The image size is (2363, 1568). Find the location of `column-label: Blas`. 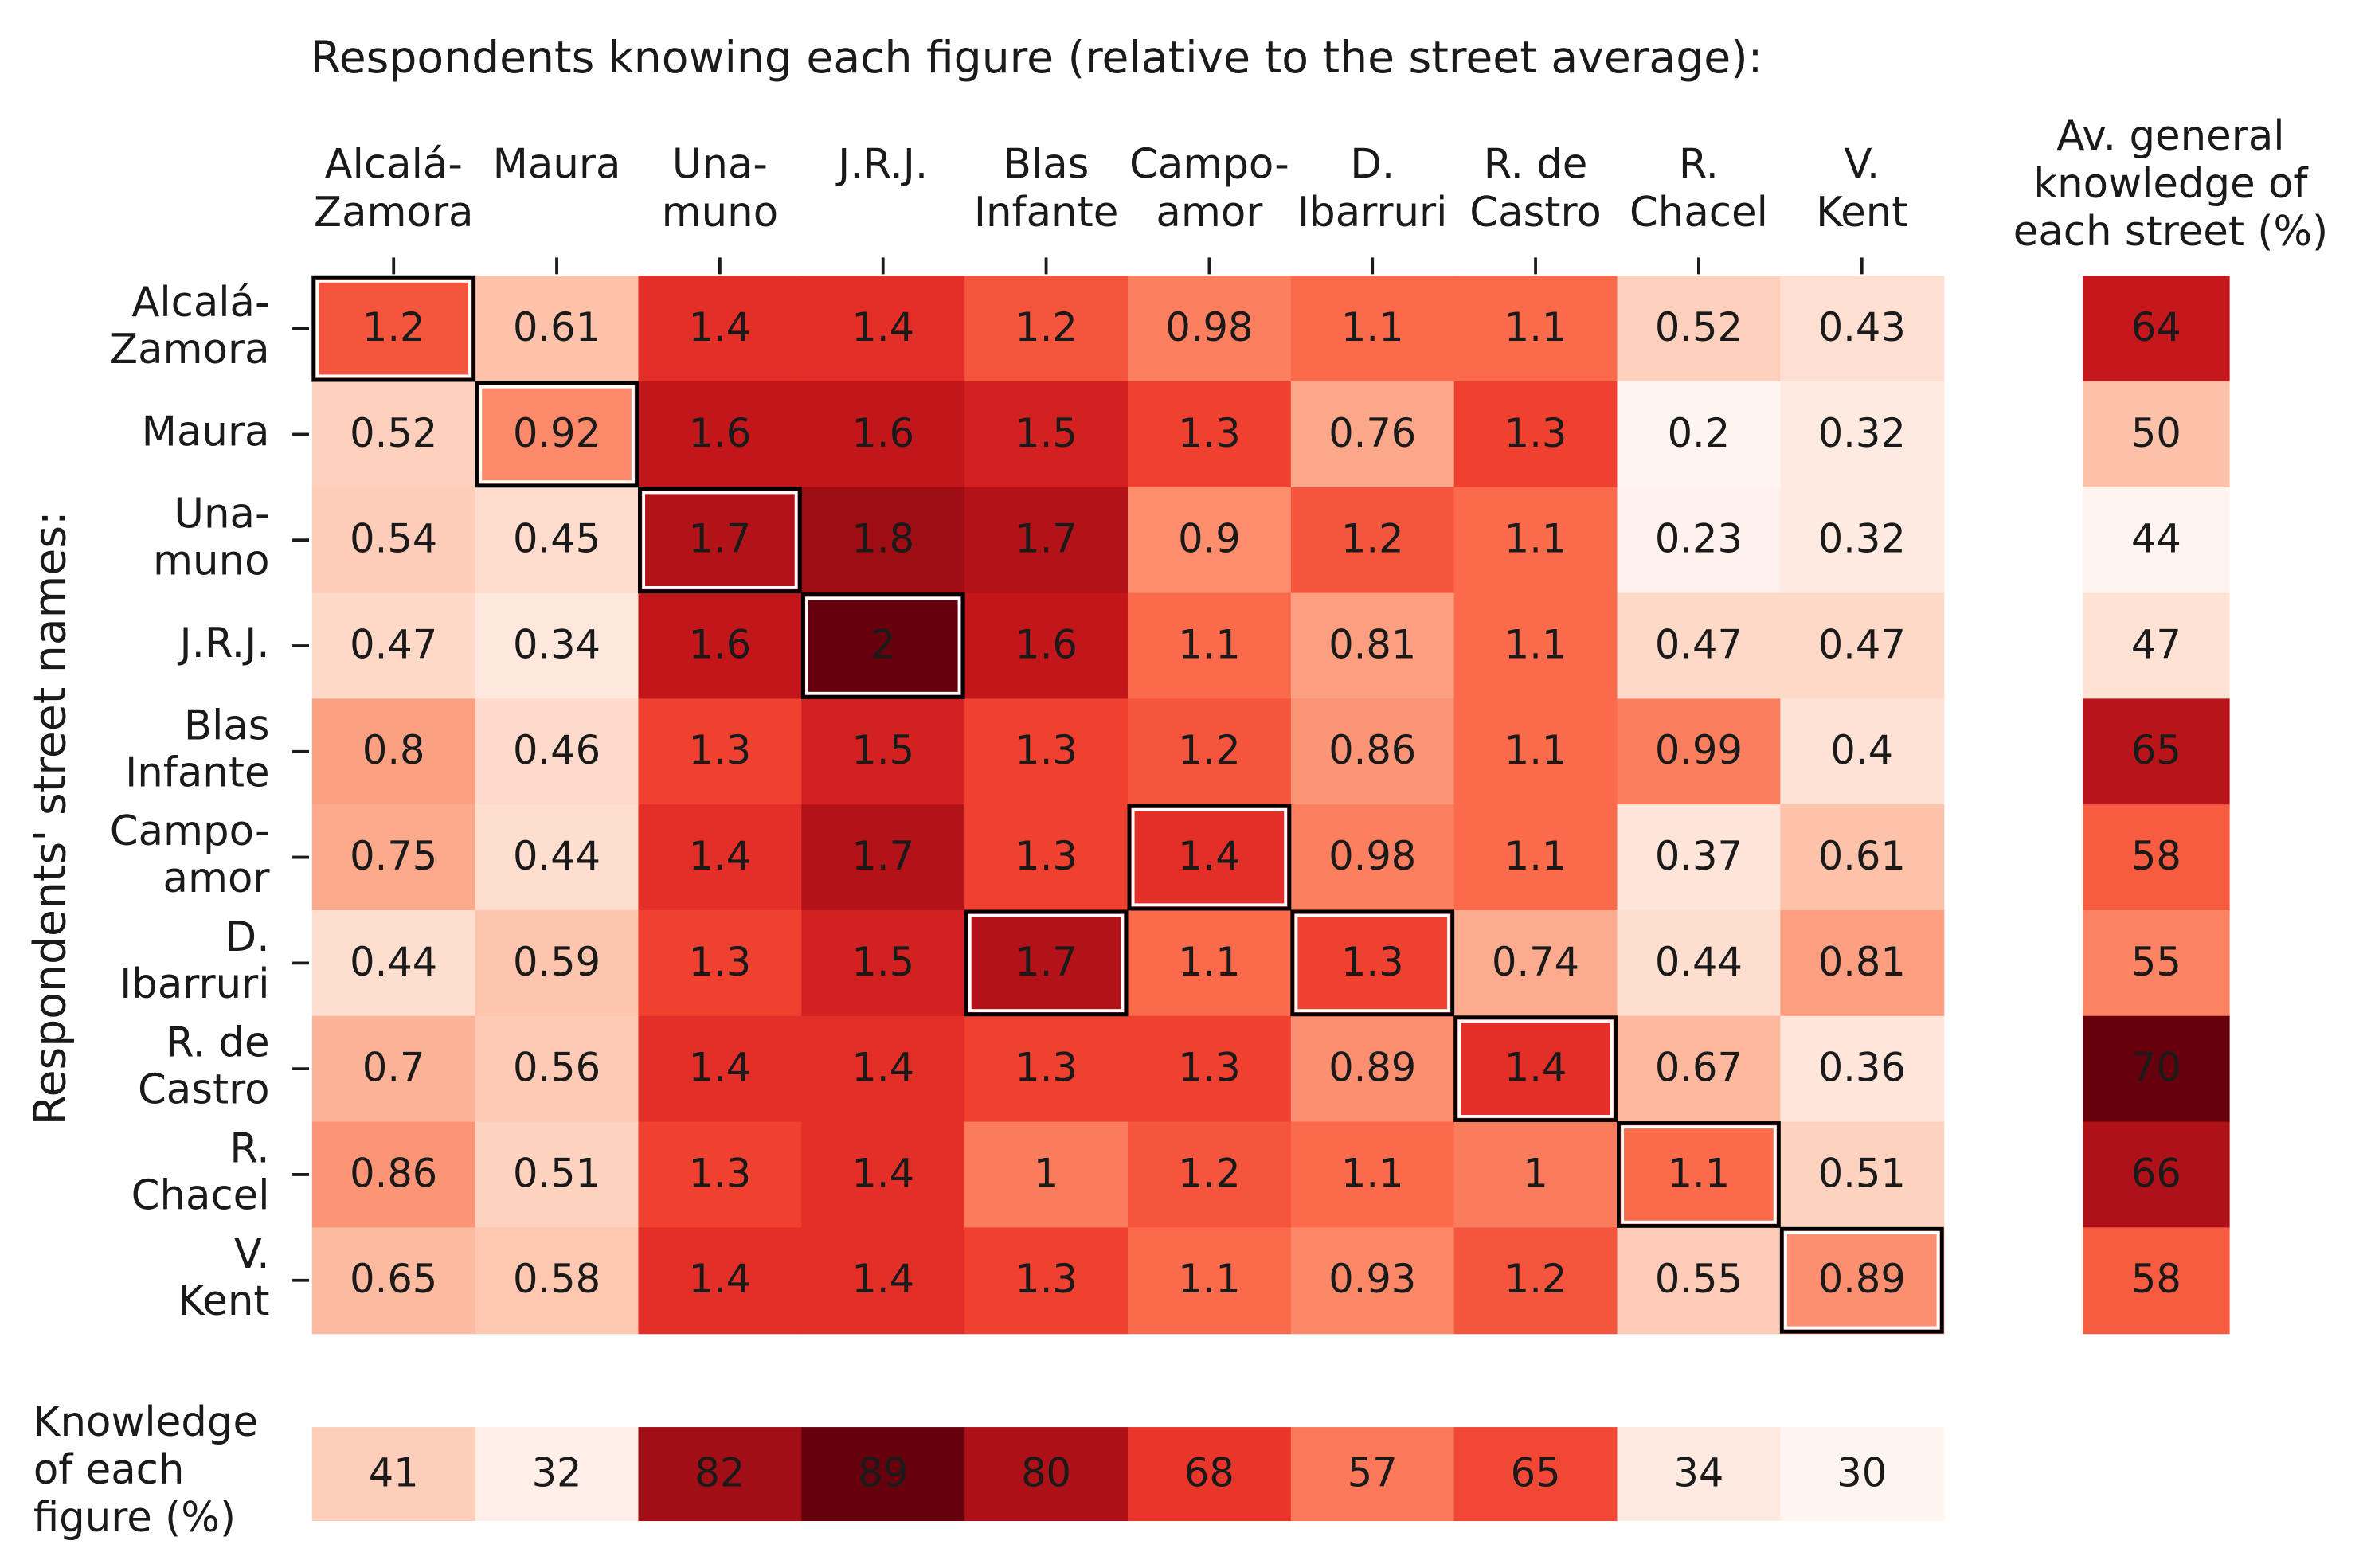

column-label: Blas is located at coordinates (1047, 164).